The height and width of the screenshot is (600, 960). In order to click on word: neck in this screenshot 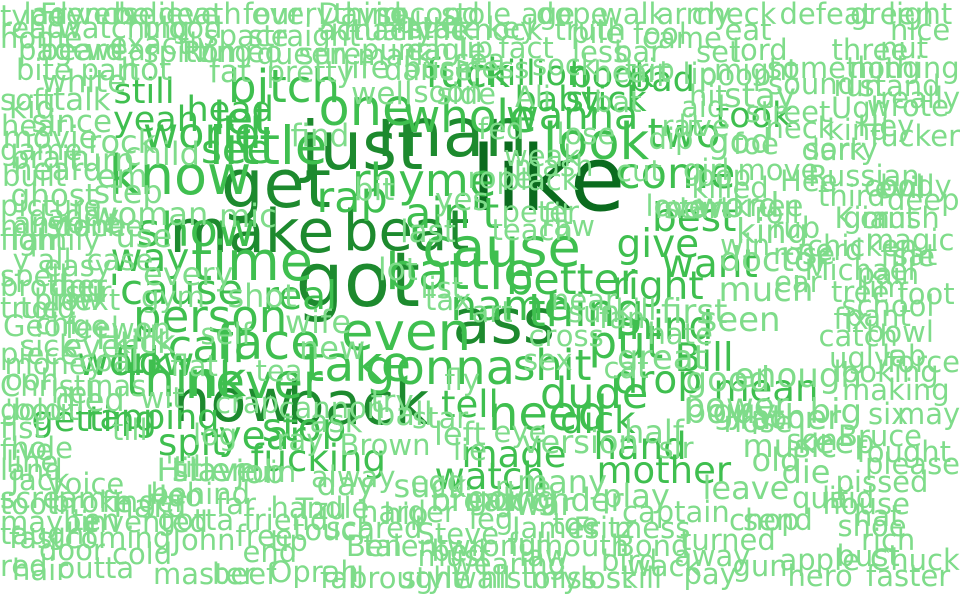, I will do `click(800, 127)`.